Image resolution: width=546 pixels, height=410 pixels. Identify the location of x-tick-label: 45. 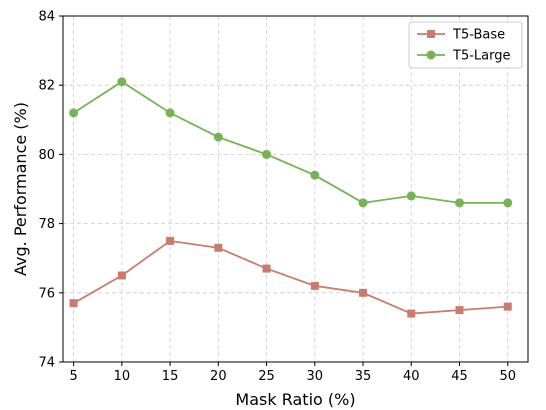
(459, 376).